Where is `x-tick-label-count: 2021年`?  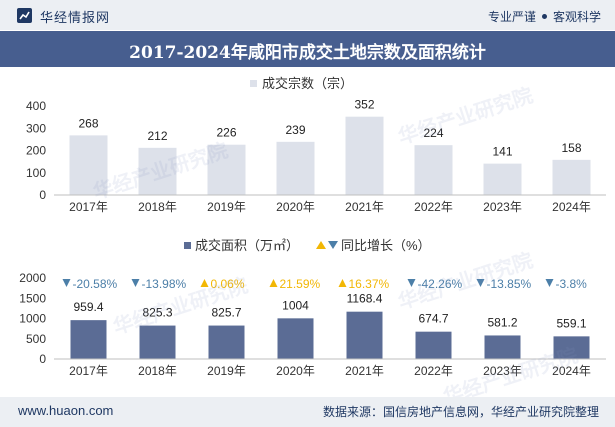 x-tick-label-count: 2021年 is located at coordinates (364, 207).